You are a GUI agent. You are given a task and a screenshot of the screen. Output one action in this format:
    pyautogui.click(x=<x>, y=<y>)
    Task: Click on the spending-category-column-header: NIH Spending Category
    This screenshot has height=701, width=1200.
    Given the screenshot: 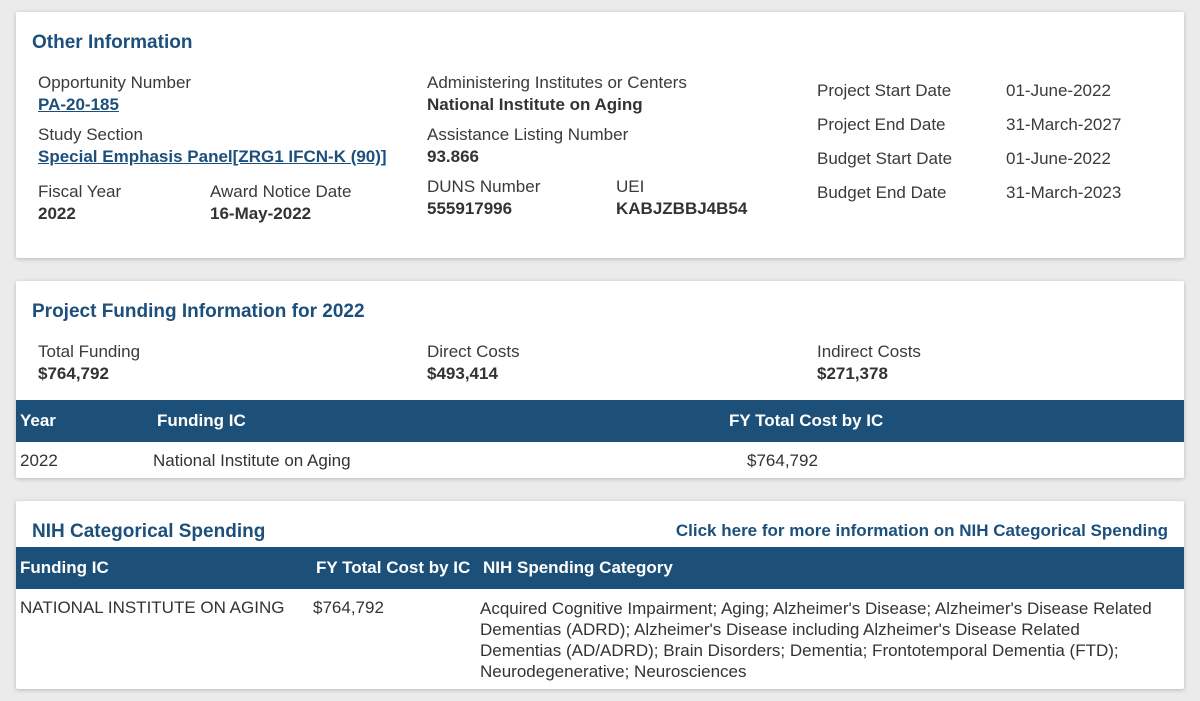 What is the action you would take?
    pyautogui.click(x=578, y=567)
    